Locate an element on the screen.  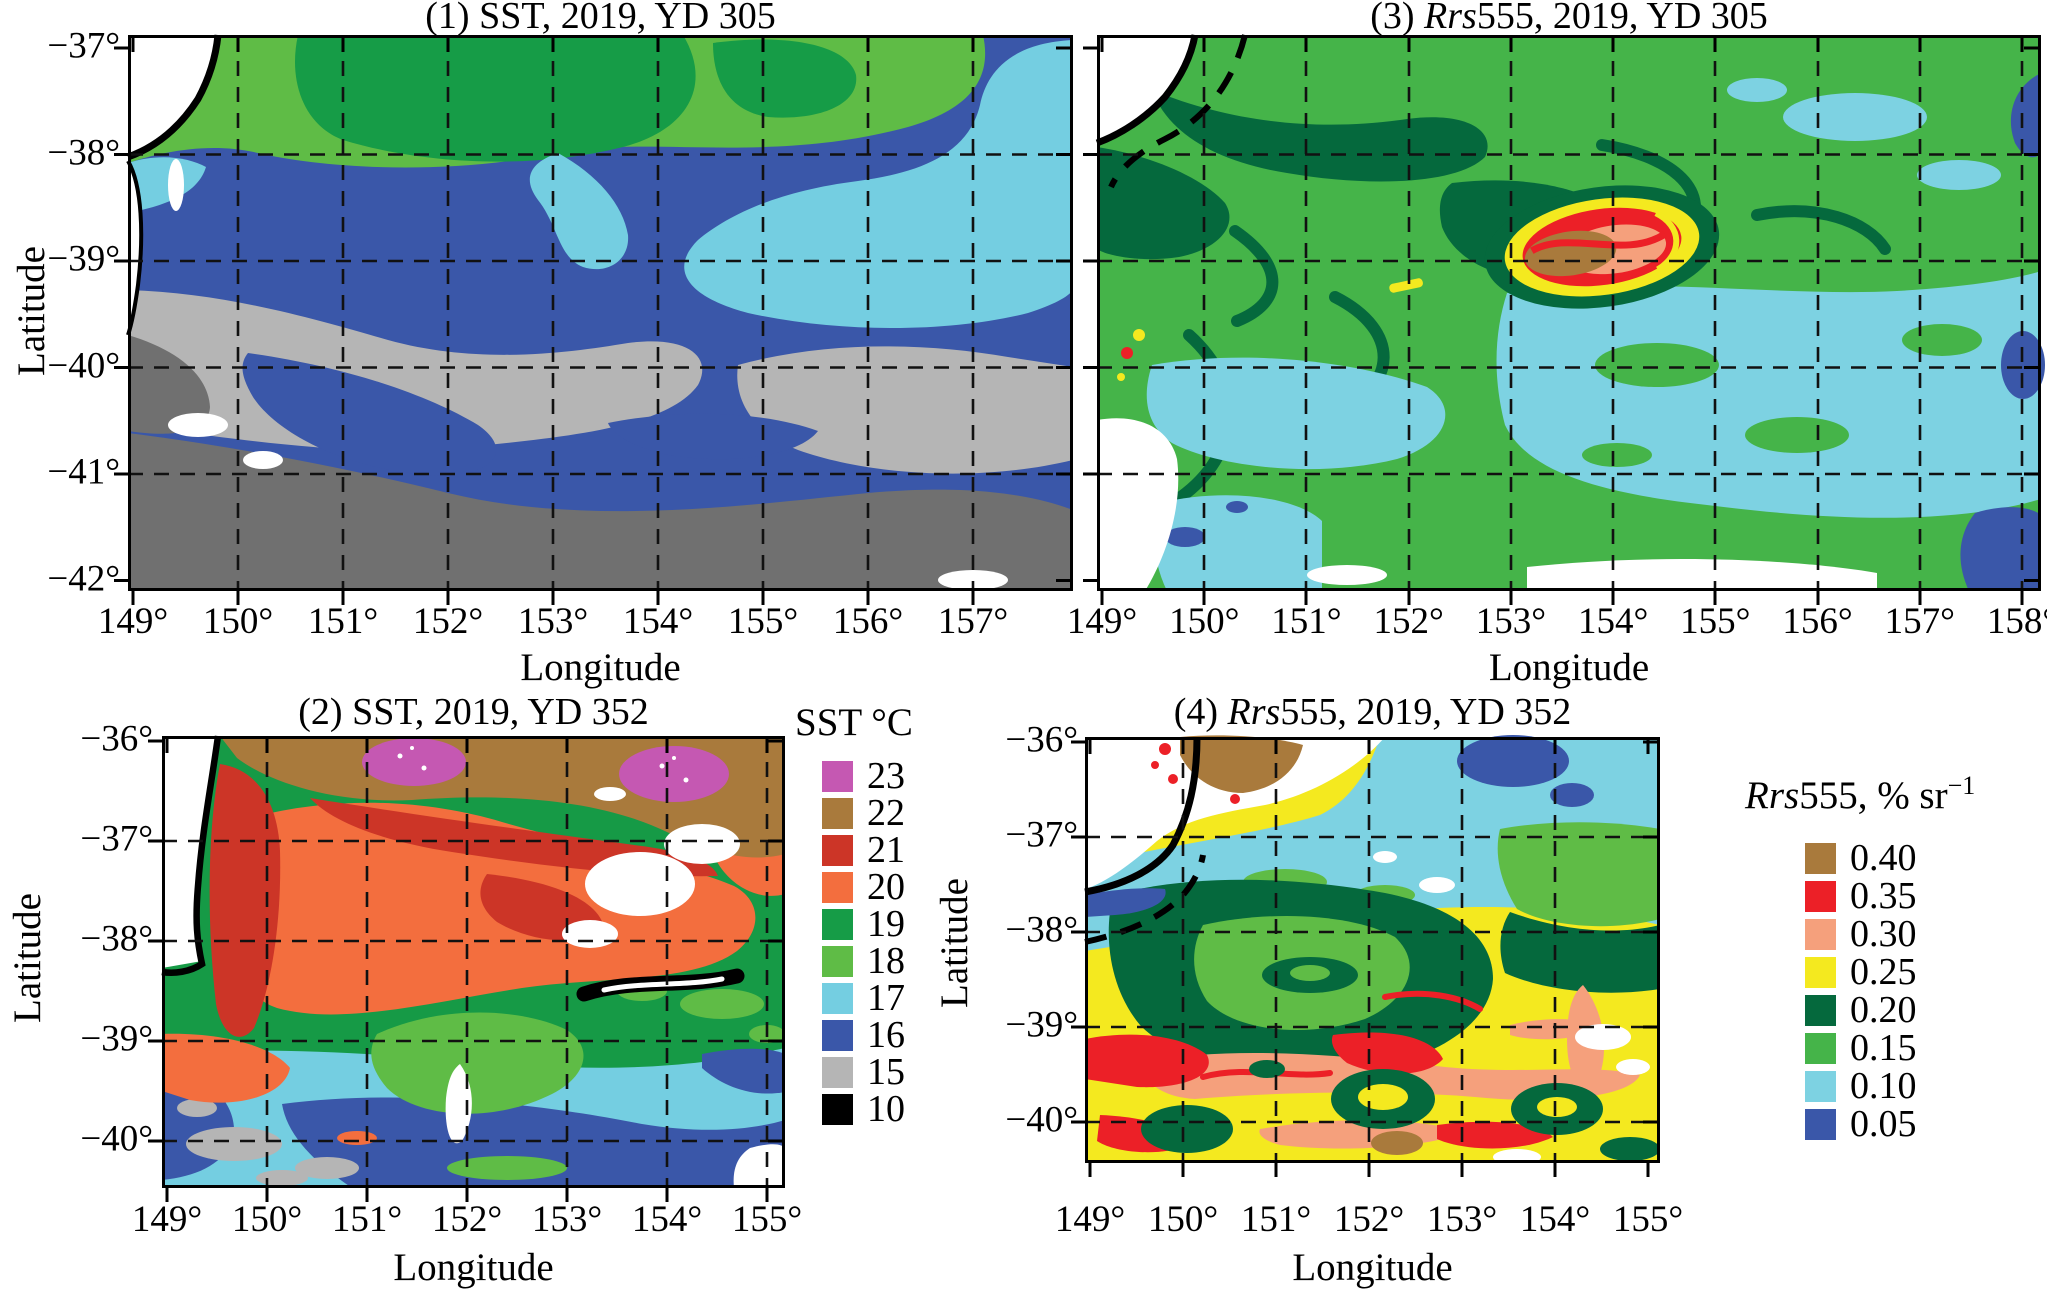
legend-row: 20 is located at coordinates (867, 887).